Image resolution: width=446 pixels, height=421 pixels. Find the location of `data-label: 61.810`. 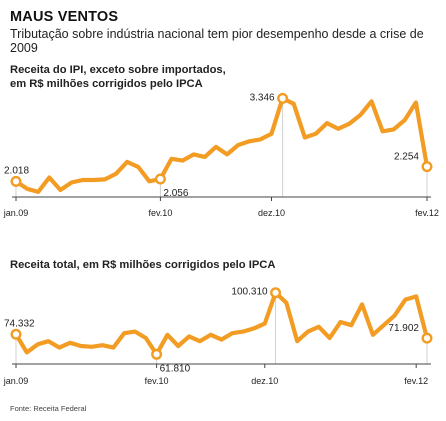

data-label: 61.810 is located at coordinates (175, 368).